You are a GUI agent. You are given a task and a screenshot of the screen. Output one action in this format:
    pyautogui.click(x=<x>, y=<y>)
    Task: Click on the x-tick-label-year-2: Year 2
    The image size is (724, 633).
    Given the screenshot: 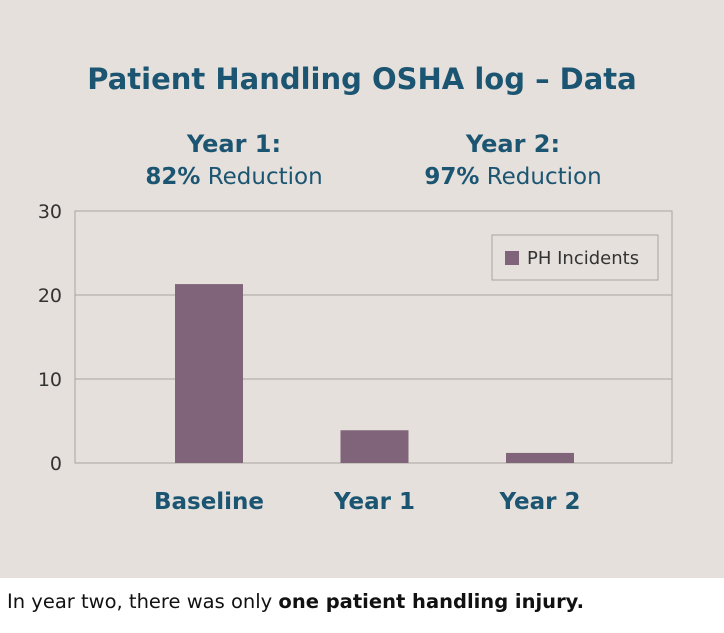 What is the action you would take?
    pyautogui.click(x=539, y=502)
    